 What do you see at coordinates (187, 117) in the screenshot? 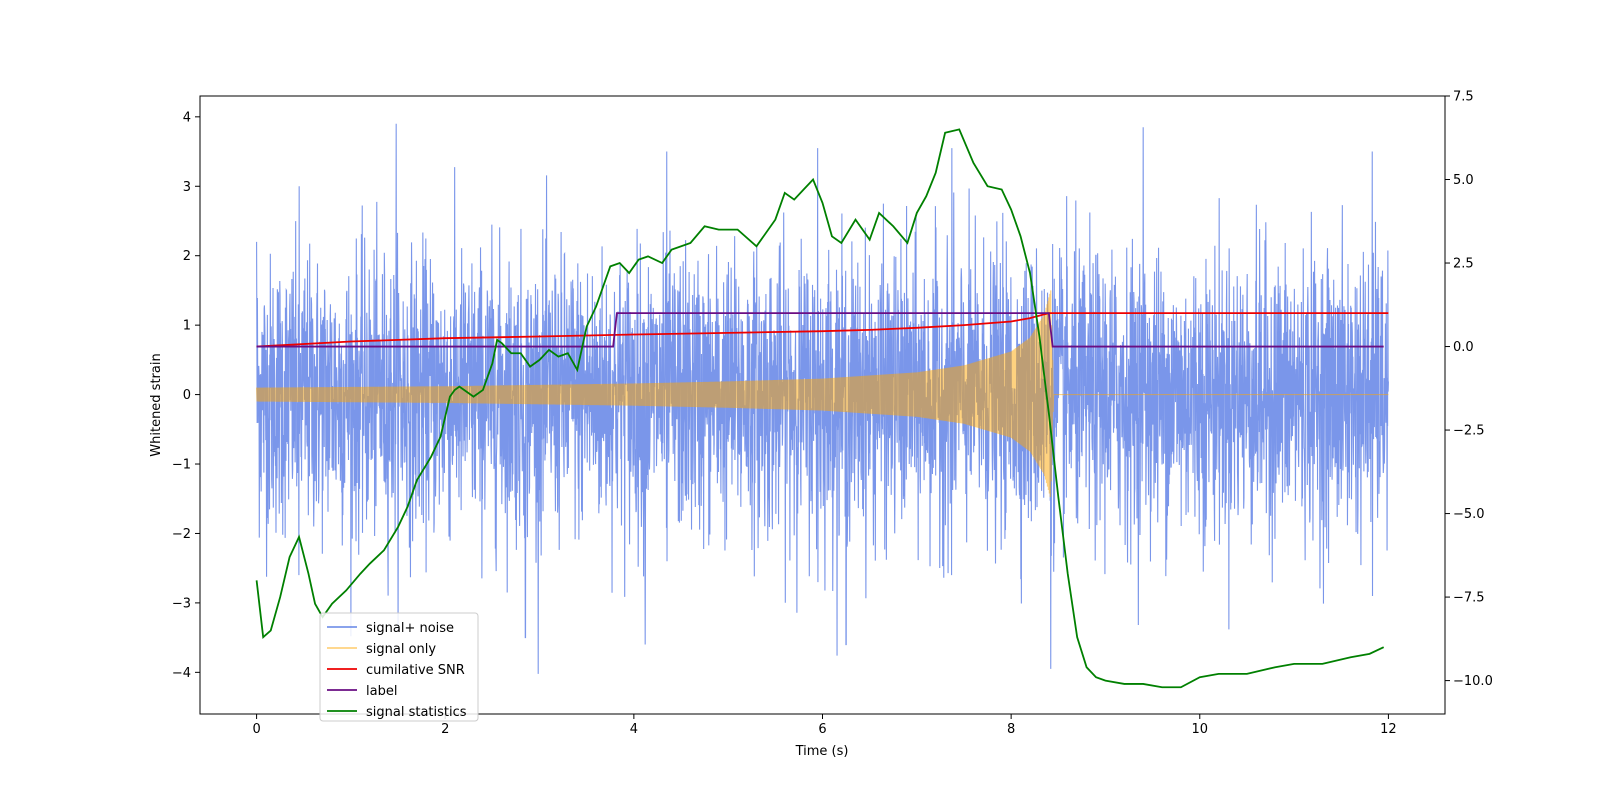
I see `left-y-tick-label: 4` at bounding box center [187, 117].